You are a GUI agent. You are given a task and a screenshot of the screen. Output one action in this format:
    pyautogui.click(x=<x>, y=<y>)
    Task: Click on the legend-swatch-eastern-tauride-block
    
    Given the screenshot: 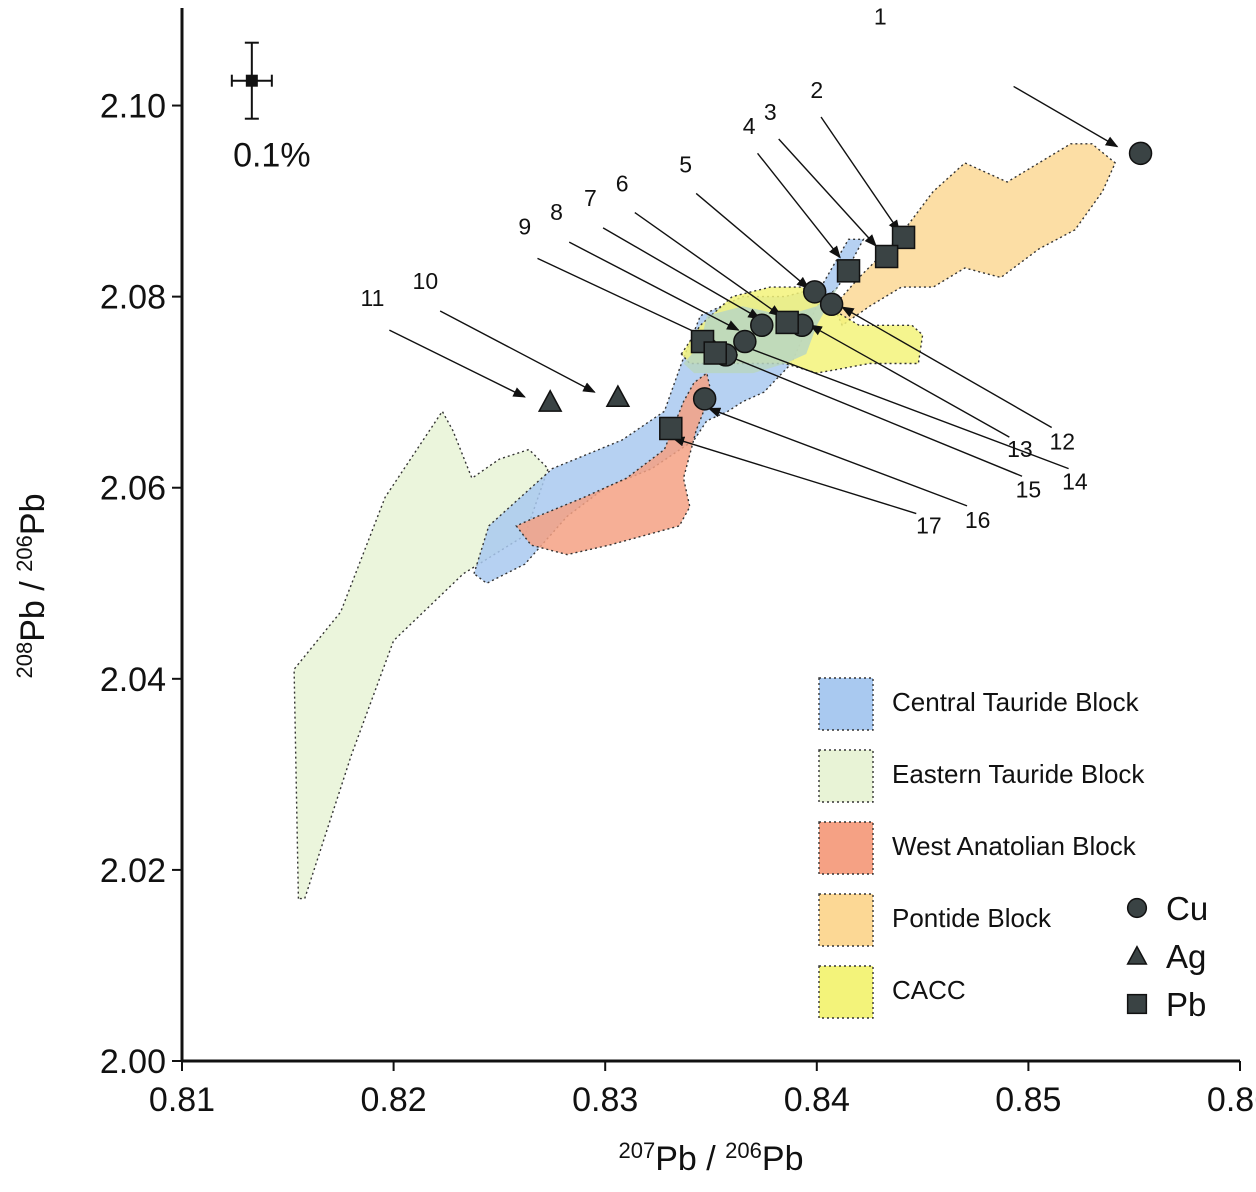 What is the action you would take?
    pyautogui.click(x=846, y=776)
    